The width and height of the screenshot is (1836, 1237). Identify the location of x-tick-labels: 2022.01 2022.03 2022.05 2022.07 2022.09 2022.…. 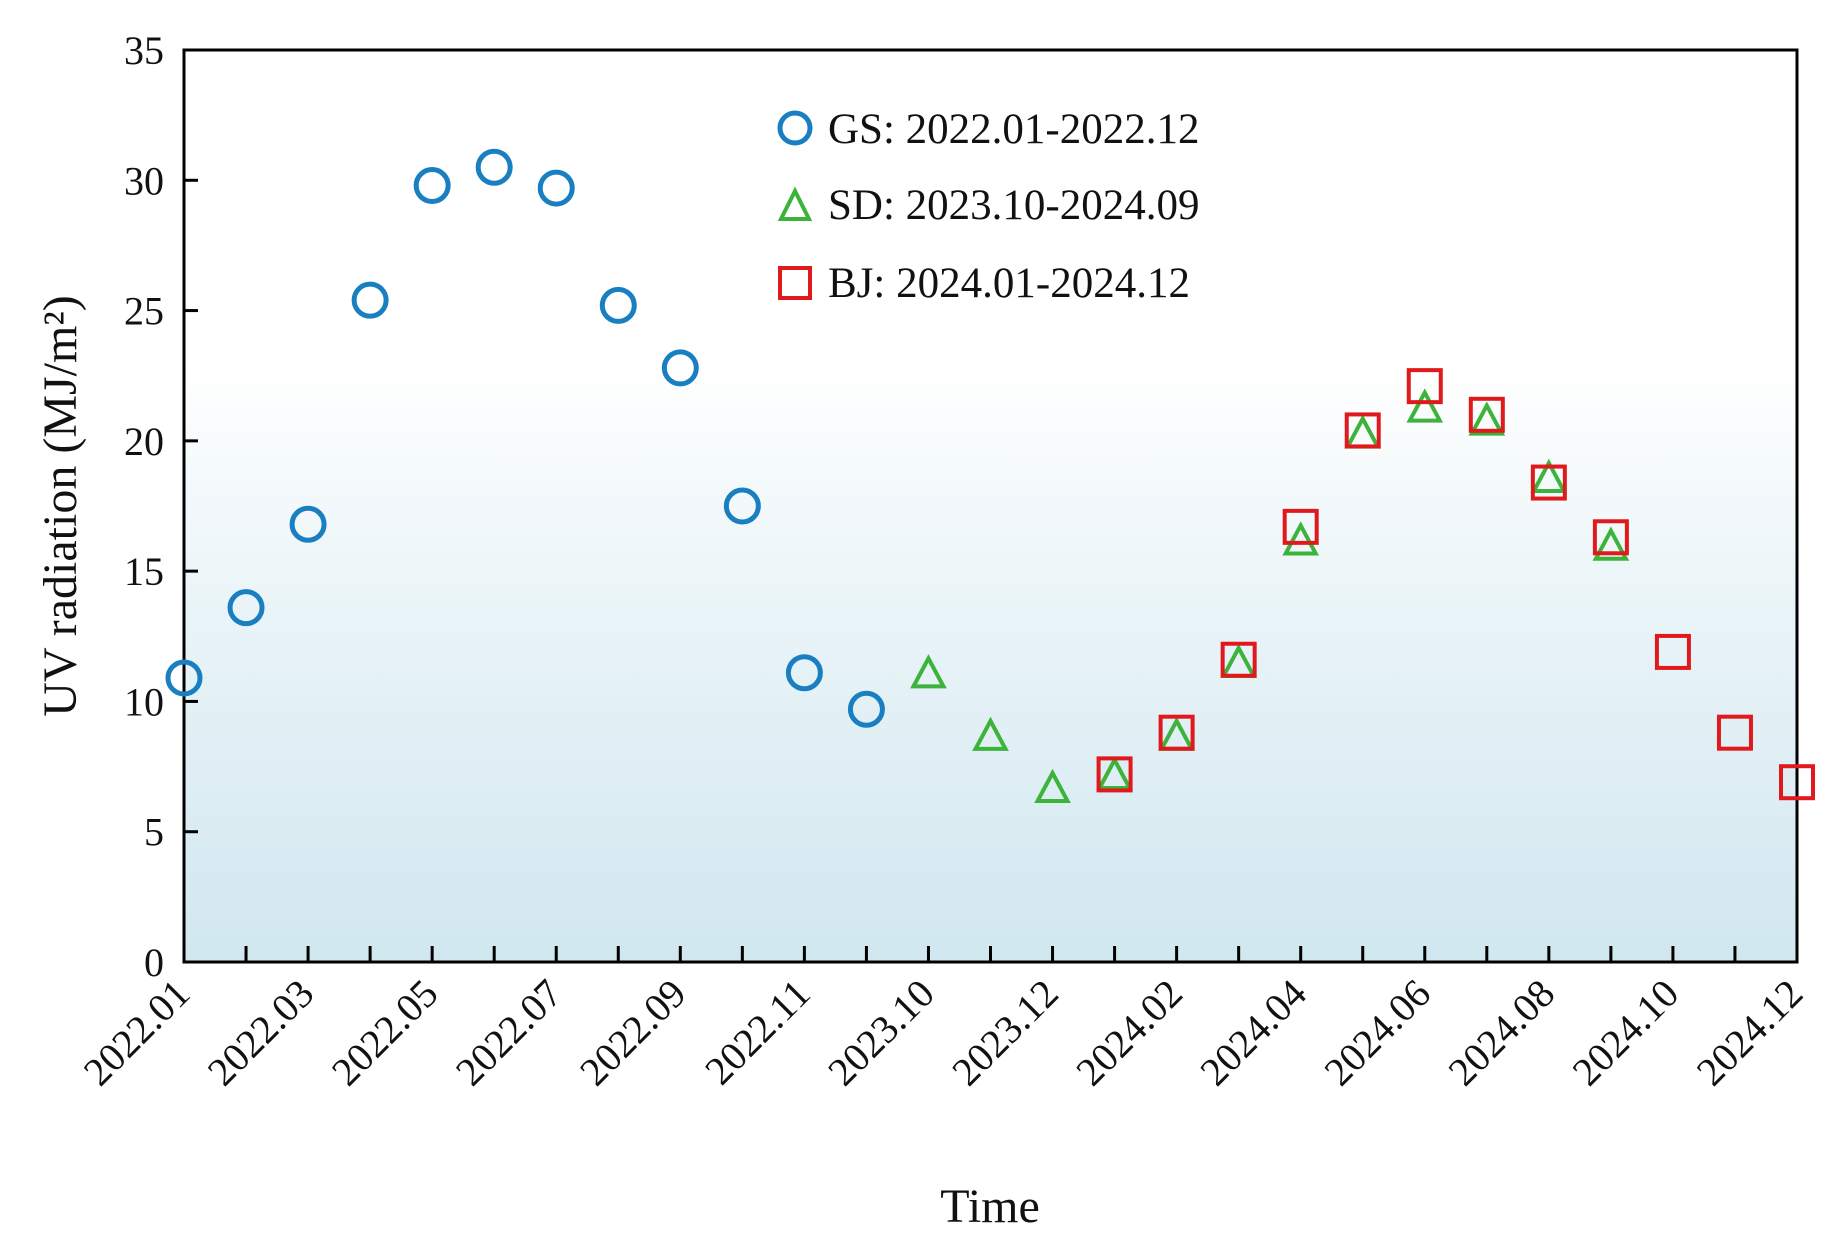
(943, 1033).